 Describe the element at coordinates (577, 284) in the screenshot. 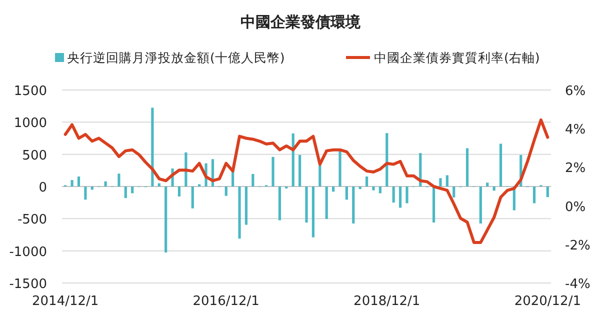

I see `y2-tick-label: -4%` at that location.